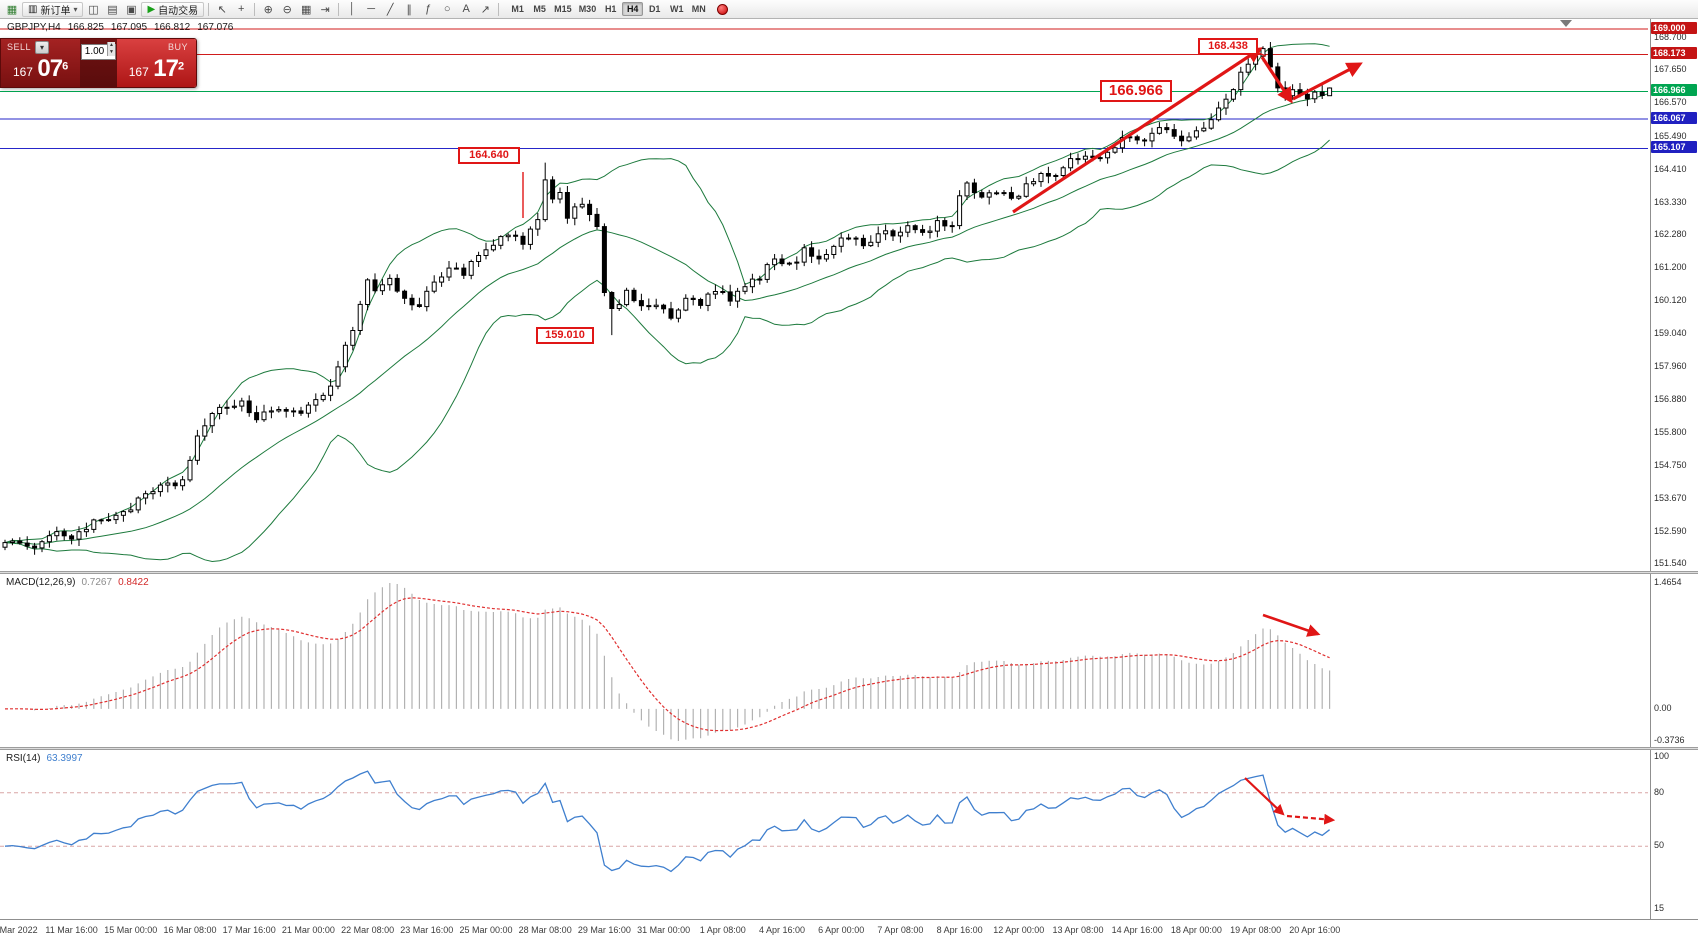 This screenshot has height=945, width=1698. What do you see at coordinates (1670, 432) in the screenshot?
I see `price-scale-label: 155.800` at bounding box center [1670, 432].